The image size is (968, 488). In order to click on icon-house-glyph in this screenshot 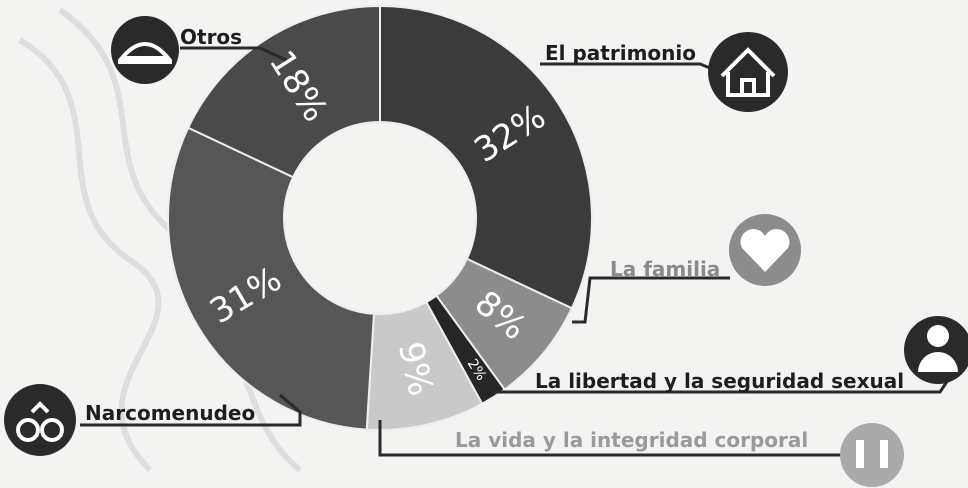, I will do `click(748, 72)`.